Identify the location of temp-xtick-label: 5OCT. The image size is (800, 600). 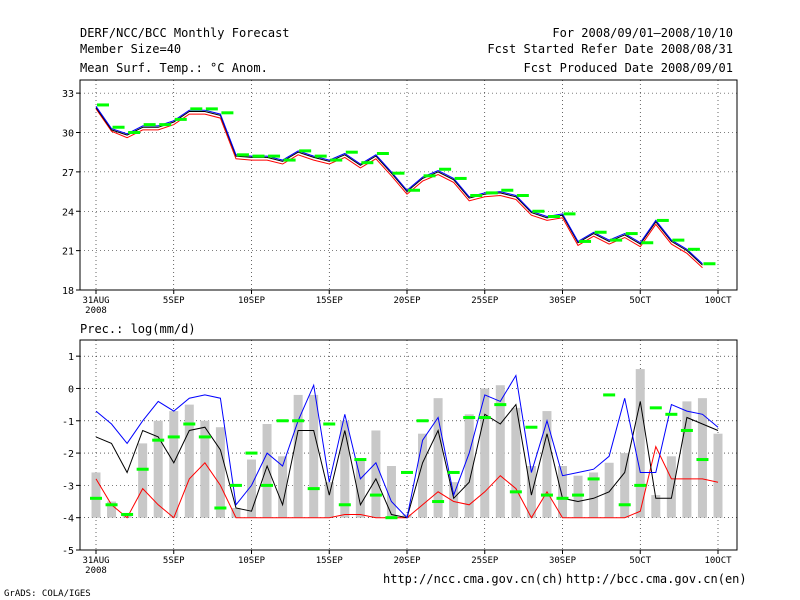
(640, 301).